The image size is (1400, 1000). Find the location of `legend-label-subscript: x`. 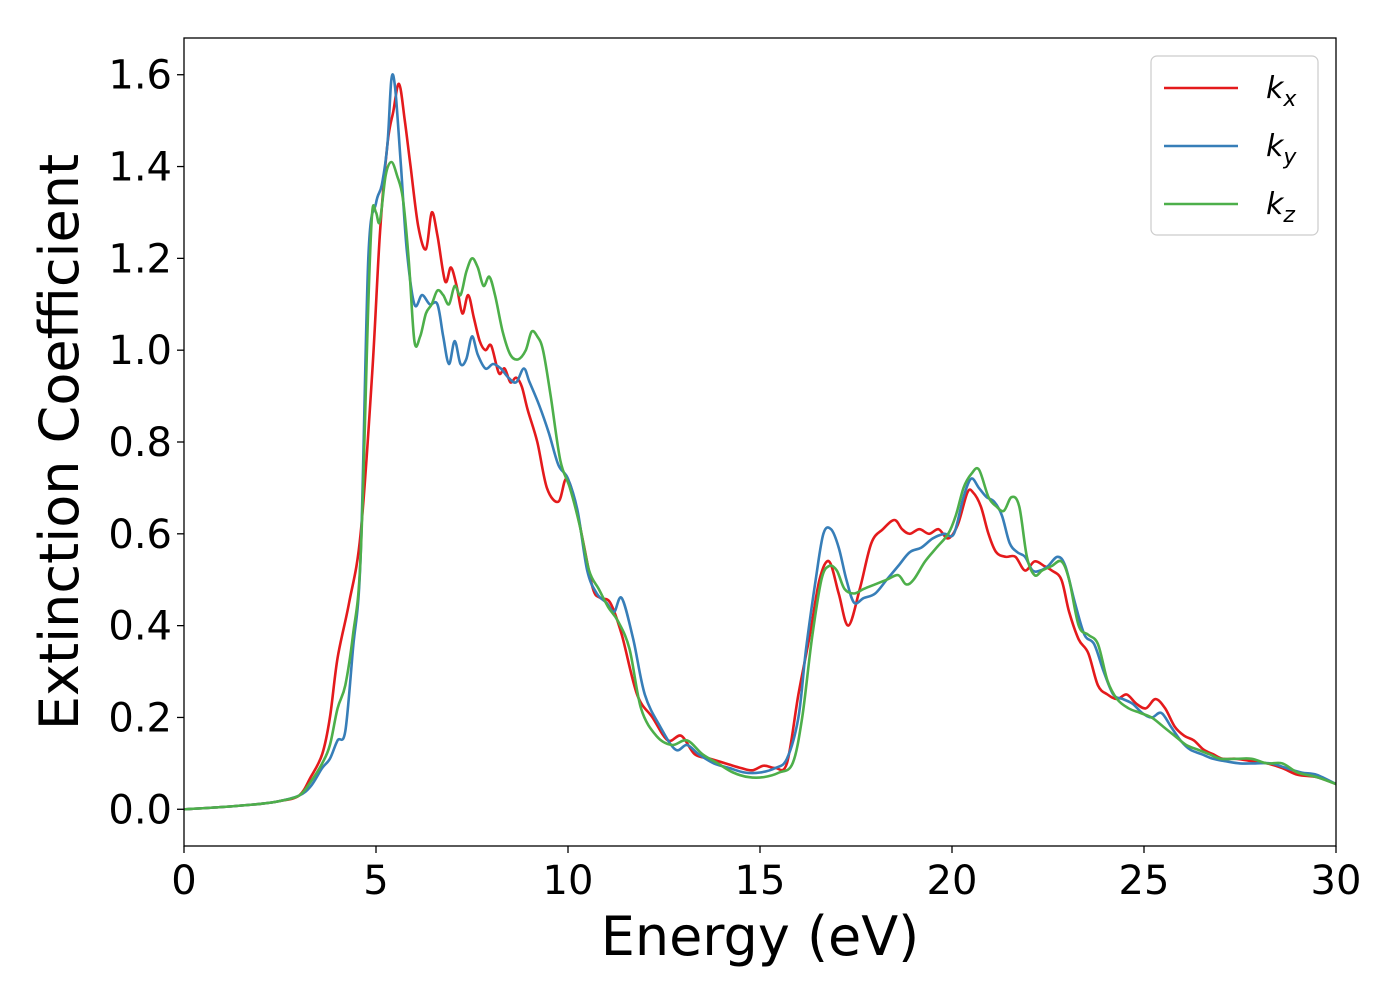

legend-label-subscript: x is located at coordinates (1289, 99).